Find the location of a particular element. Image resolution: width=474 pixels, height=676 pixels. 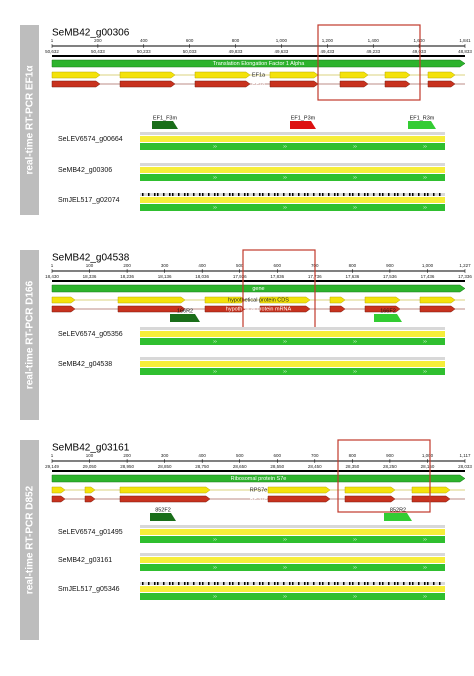

ruler-label: 28,450 is located at coordinates (315, 466).